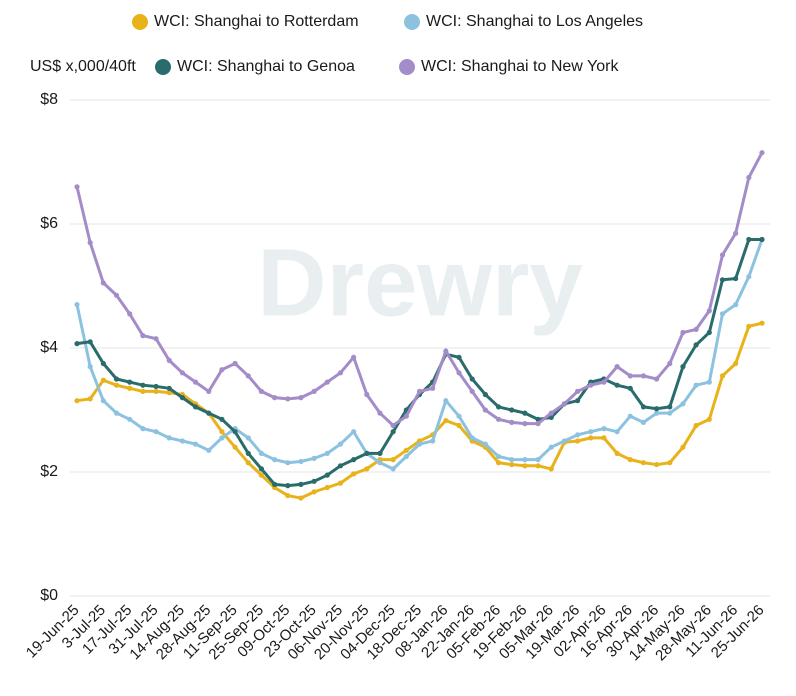 This screenshot has width=796, height=696. What do you see at coordinates (256, 21) in the screenshot?
I see `legend-label: WCI: Shanghai to Rotterdam` at bounding box center [256, 21].